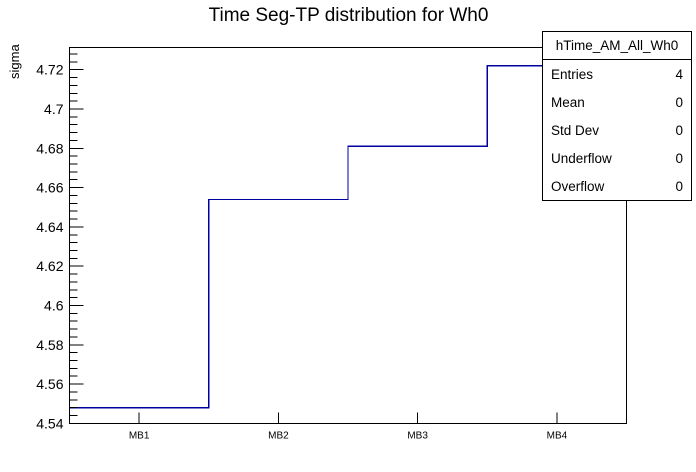 Image resolution: width=696 pixels, height=472 pixels. I want to click on stats-row-label: Entries, so click(572, 74).